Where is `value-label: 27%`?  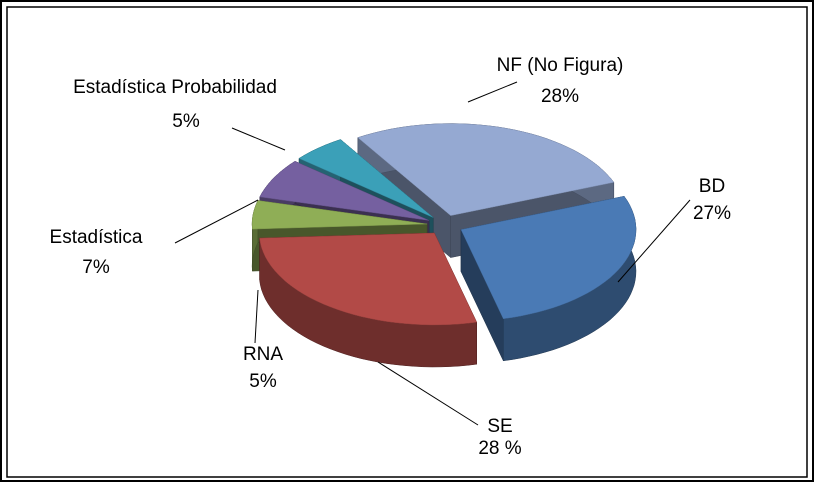 value-label: 27% is located at coordinates (712, 213).